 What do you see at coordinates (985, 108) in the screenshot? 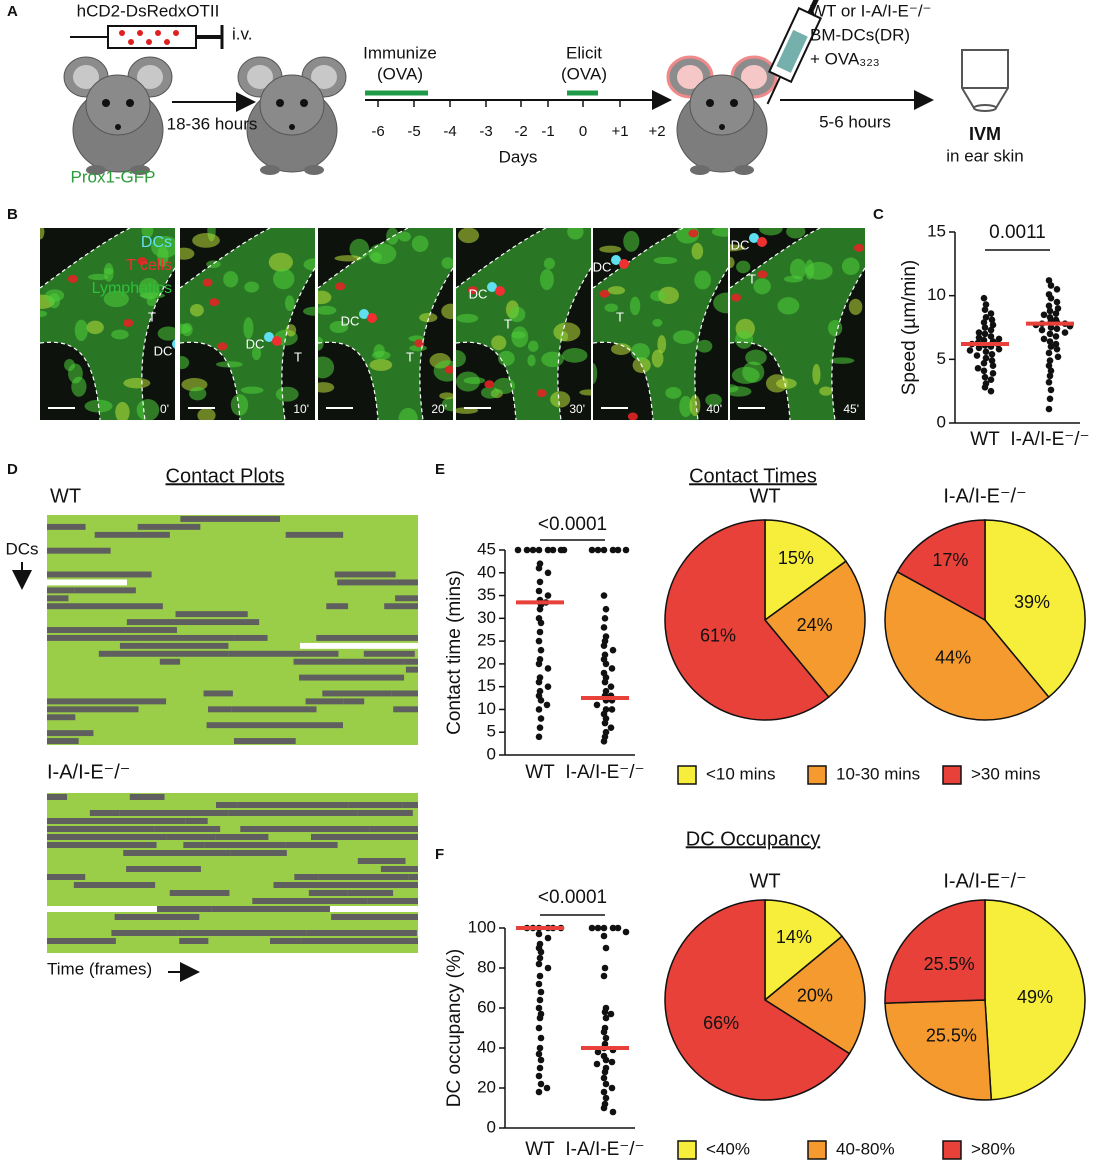
I see `objective-lens` at bounding box center [985, 108].